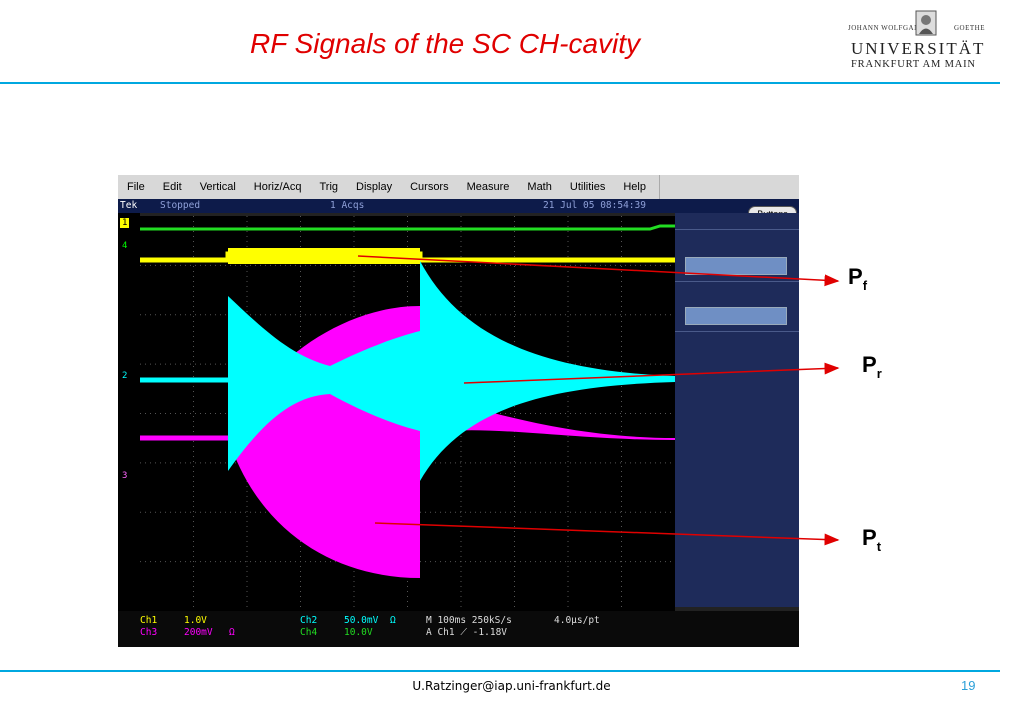 The width and height of the screenshot is (1023, 708). What do you see at coordinates (129, 205) in the screenshot?
I see `status-brand: Tek` at bounding box center [129, 205].